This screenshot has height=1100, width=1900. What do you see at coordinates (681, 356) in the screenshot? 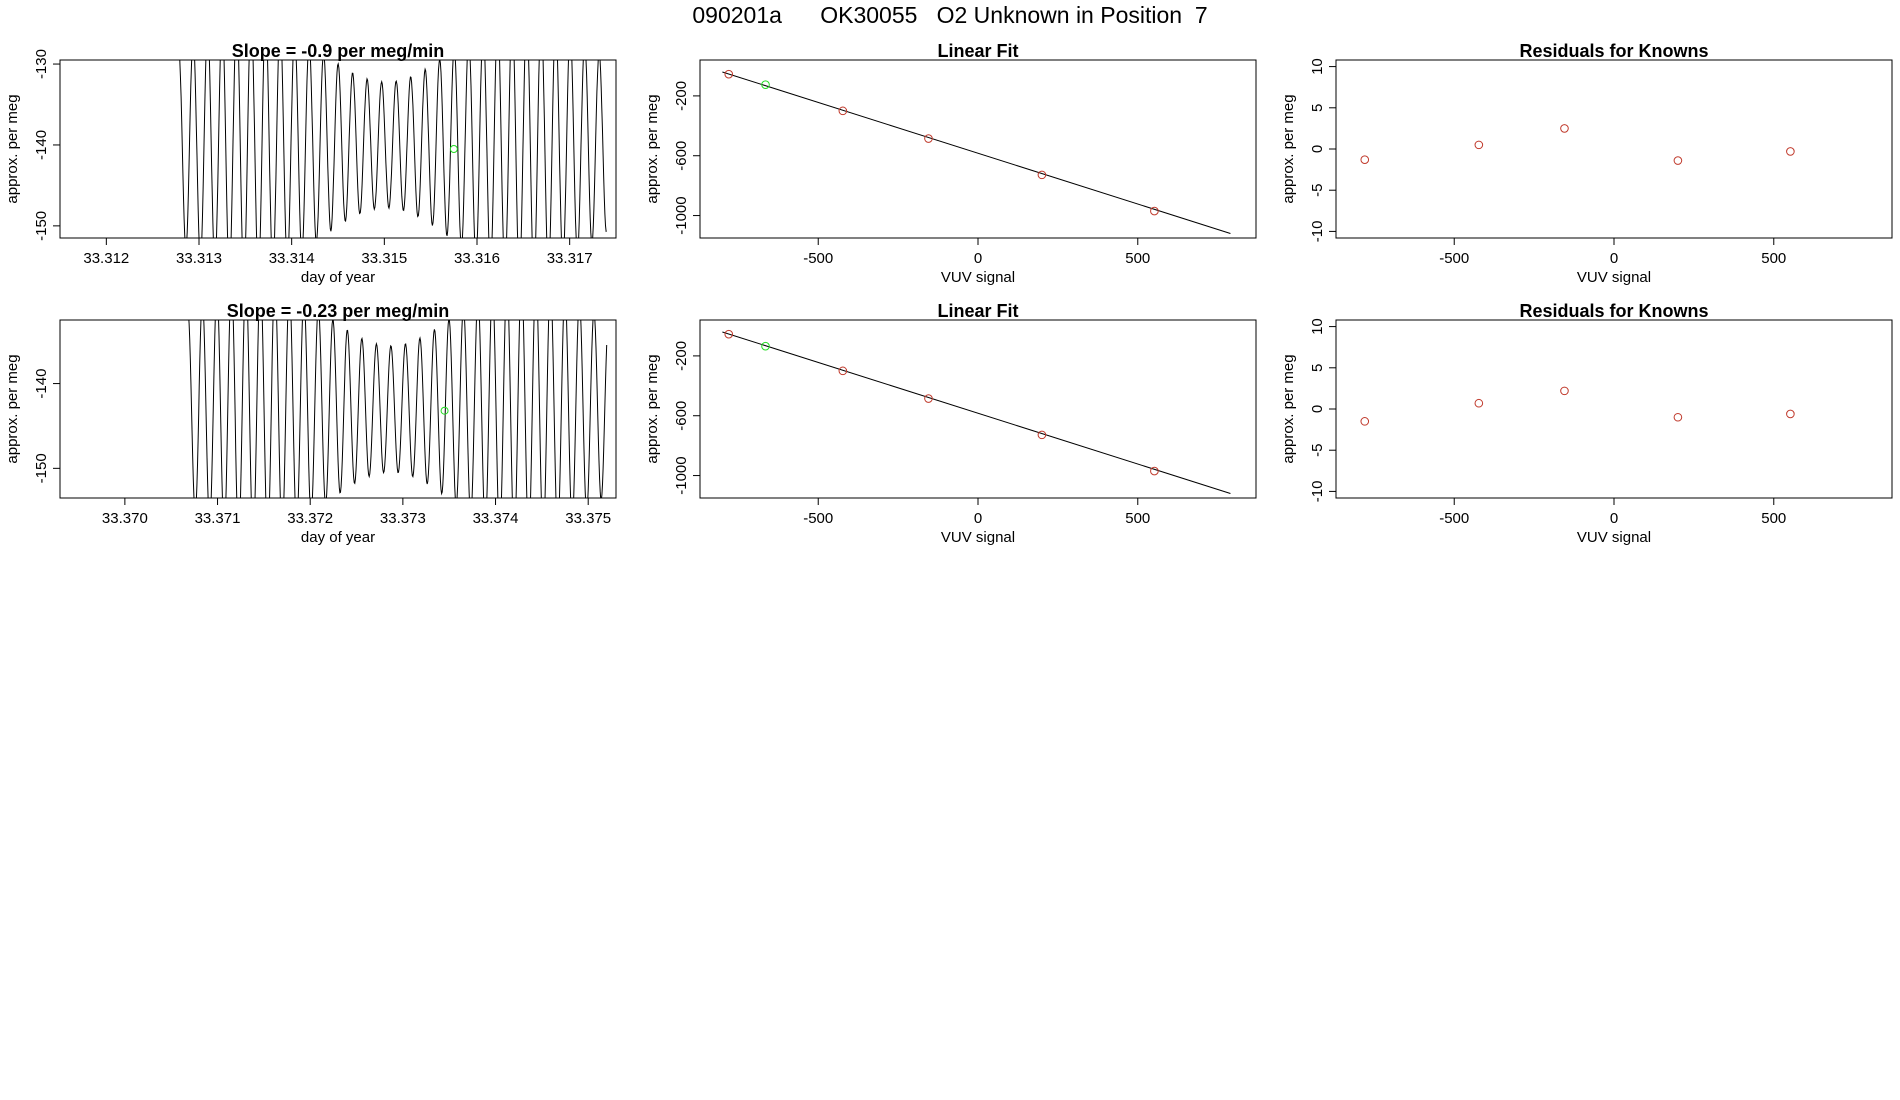
I see `y-tick-label: -200` at bounding box center [681, 356].